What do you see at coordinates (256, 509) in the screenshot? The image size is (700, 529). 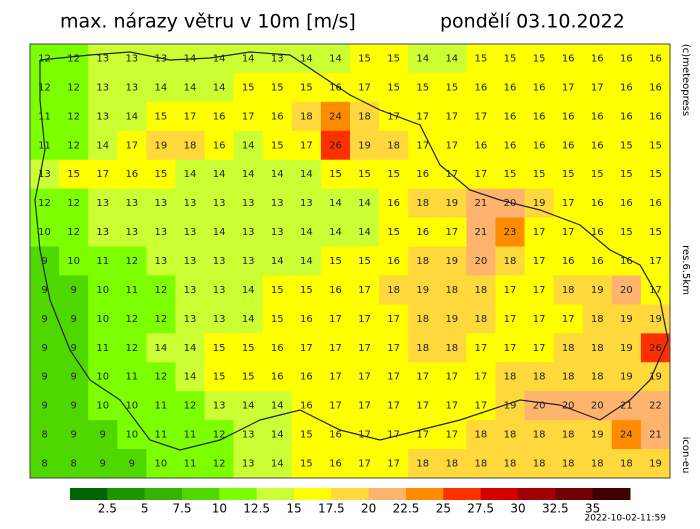 I see `colorbar-label: 12.5` at bounding box center [256, 509].